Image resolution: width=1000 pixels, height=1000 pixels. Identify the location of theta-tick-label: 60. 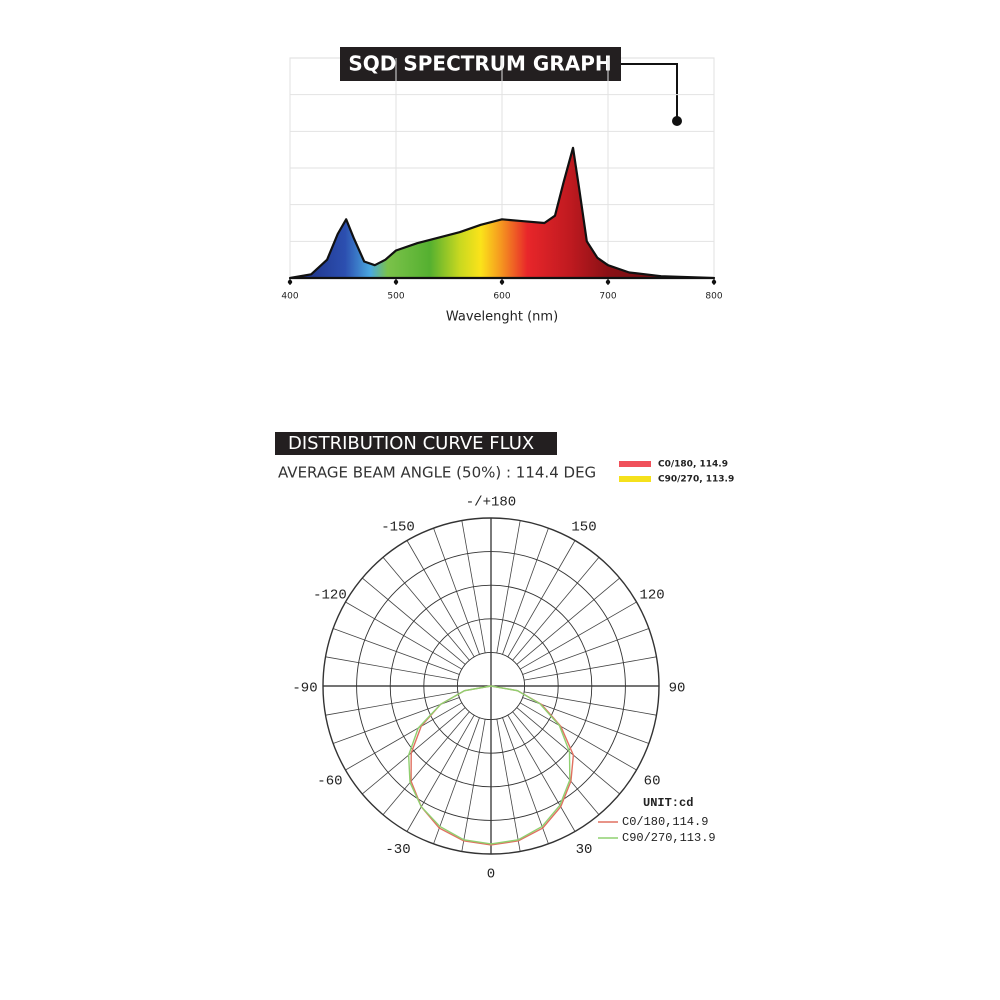
(652, 782).